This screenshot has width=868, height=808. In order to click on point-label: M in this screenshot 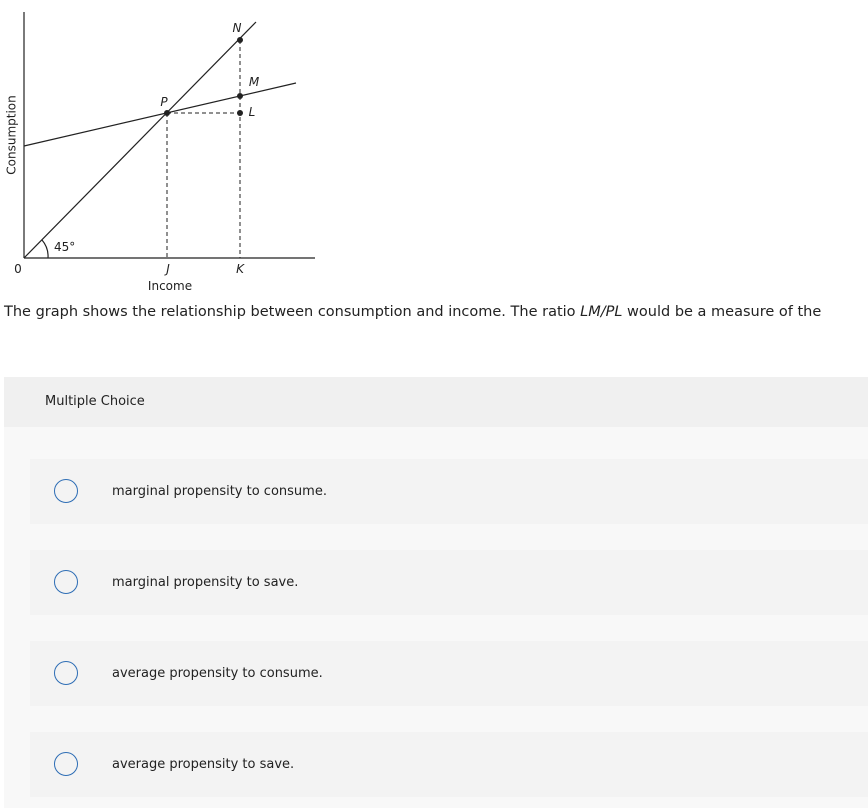, I will do `click(254, 82)`.